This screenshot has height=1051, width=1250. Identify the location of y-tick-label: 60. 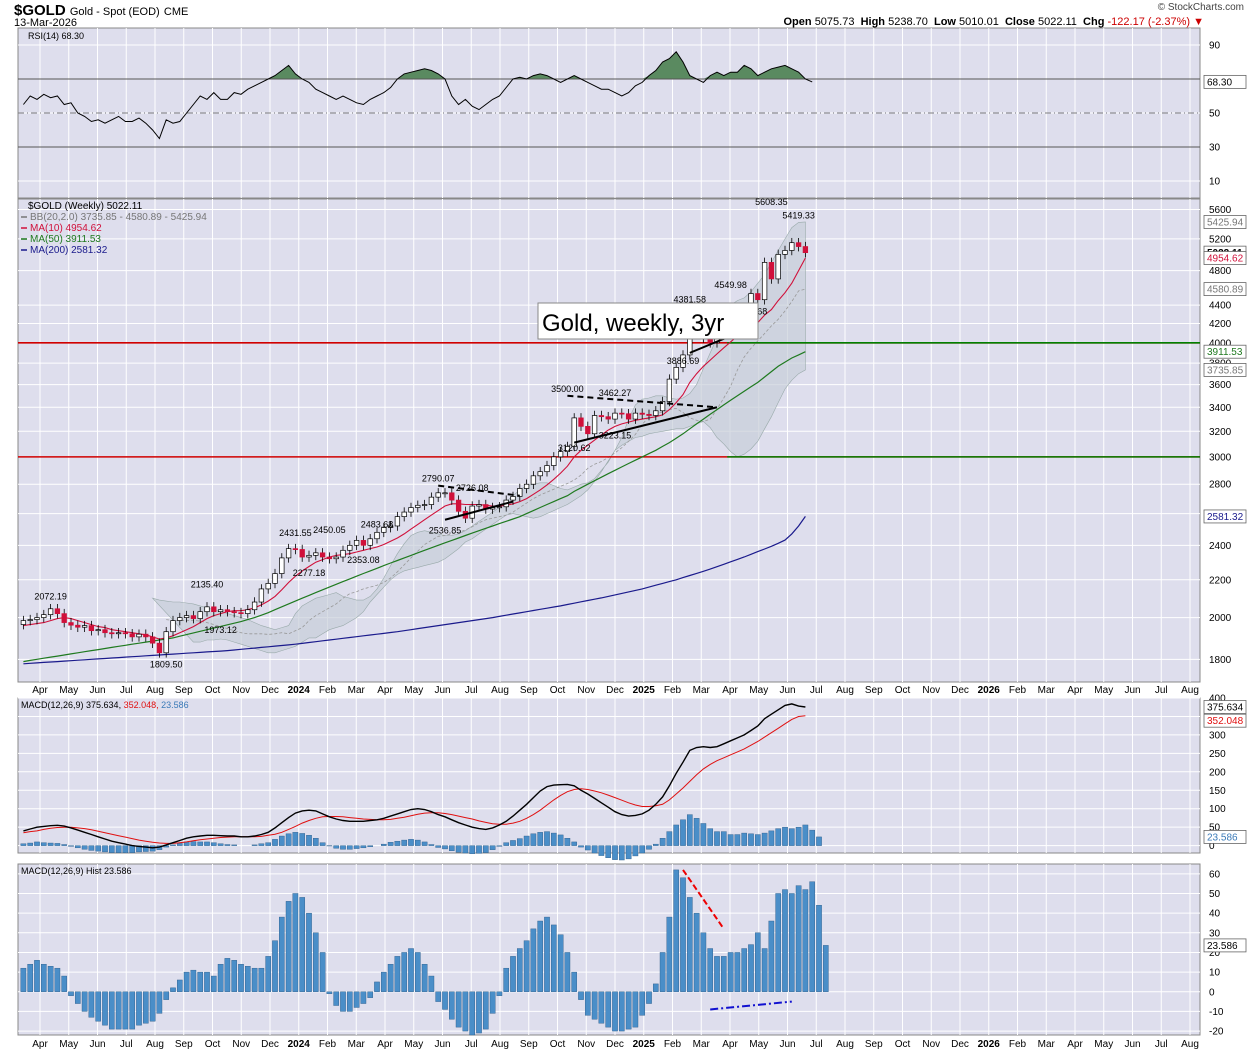
(1215, 874).